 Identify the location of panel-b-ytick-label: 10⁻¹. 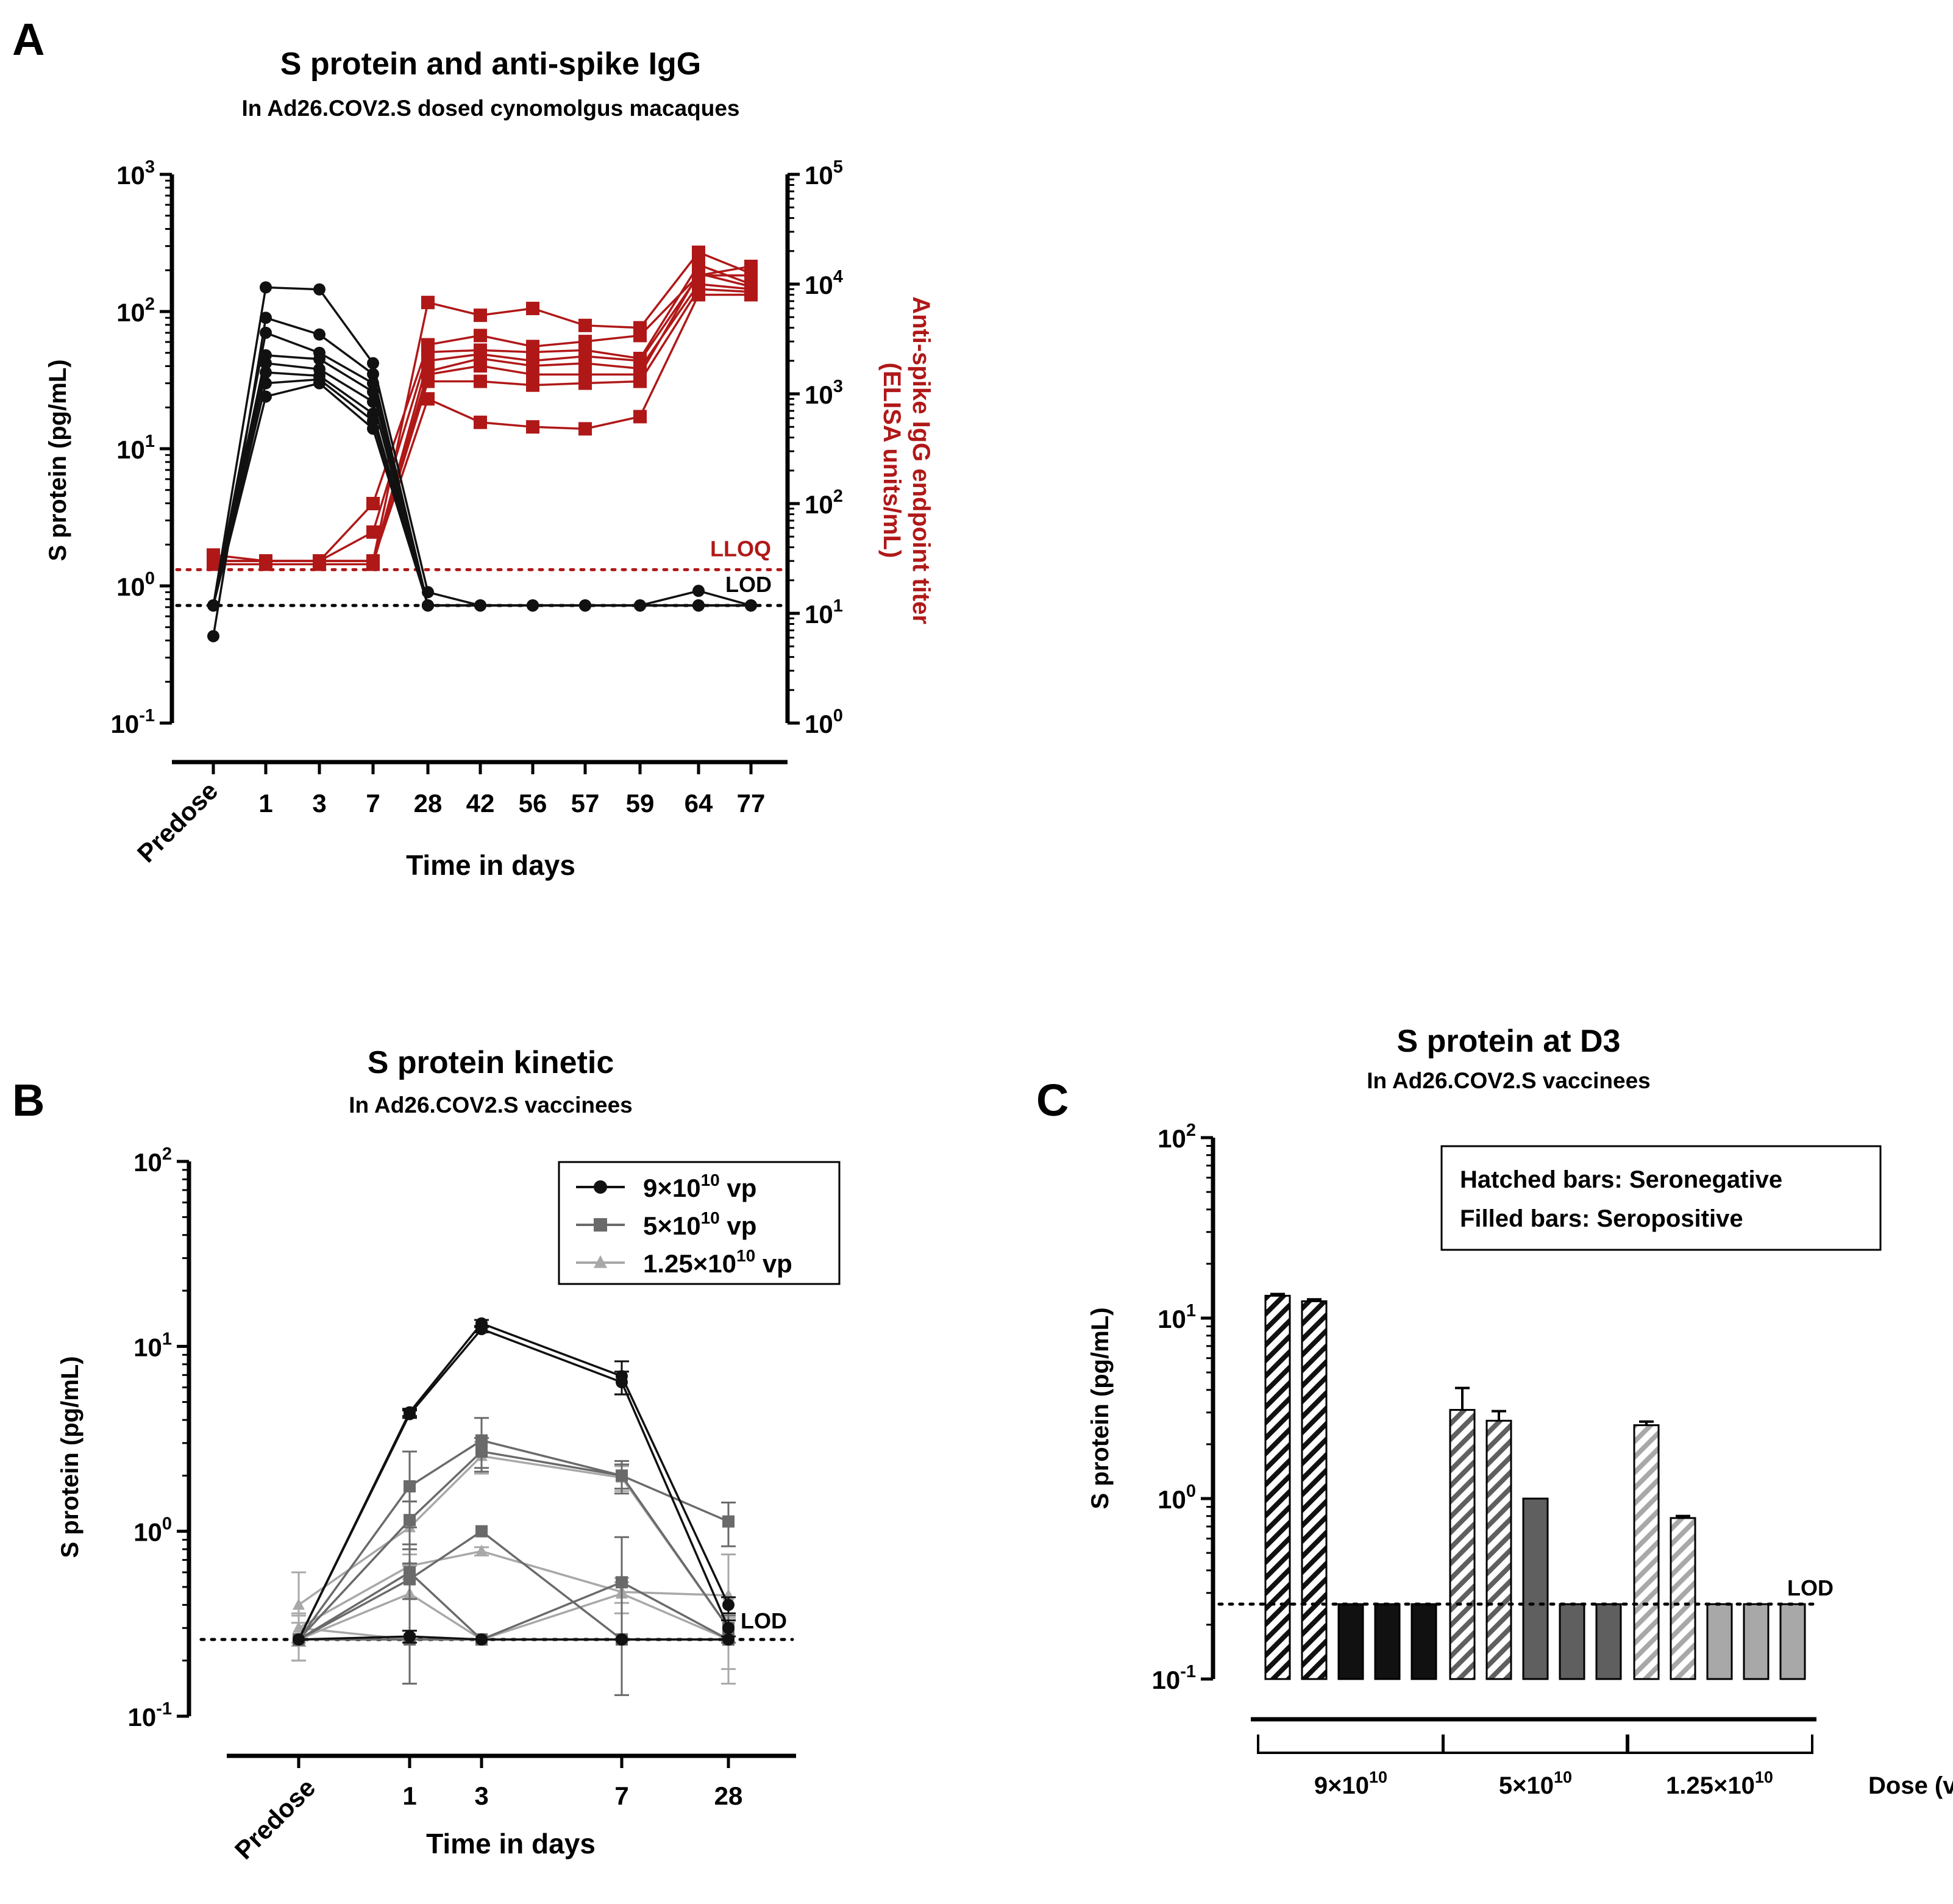
(149, 1715).